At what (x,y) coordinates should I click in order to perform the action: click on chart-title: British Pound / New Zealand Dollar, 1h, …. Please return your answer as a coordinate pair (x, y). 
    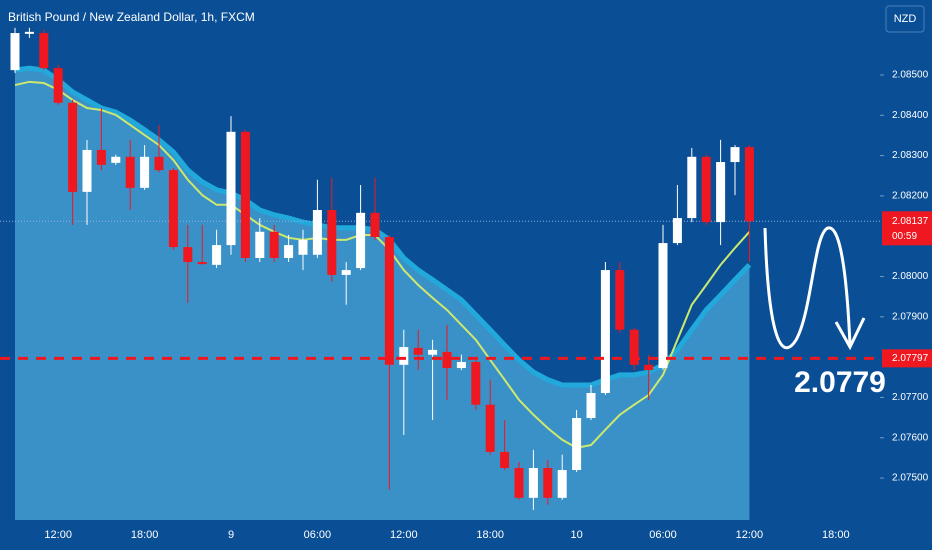
    Looking at the image, I should click on (131, 17).